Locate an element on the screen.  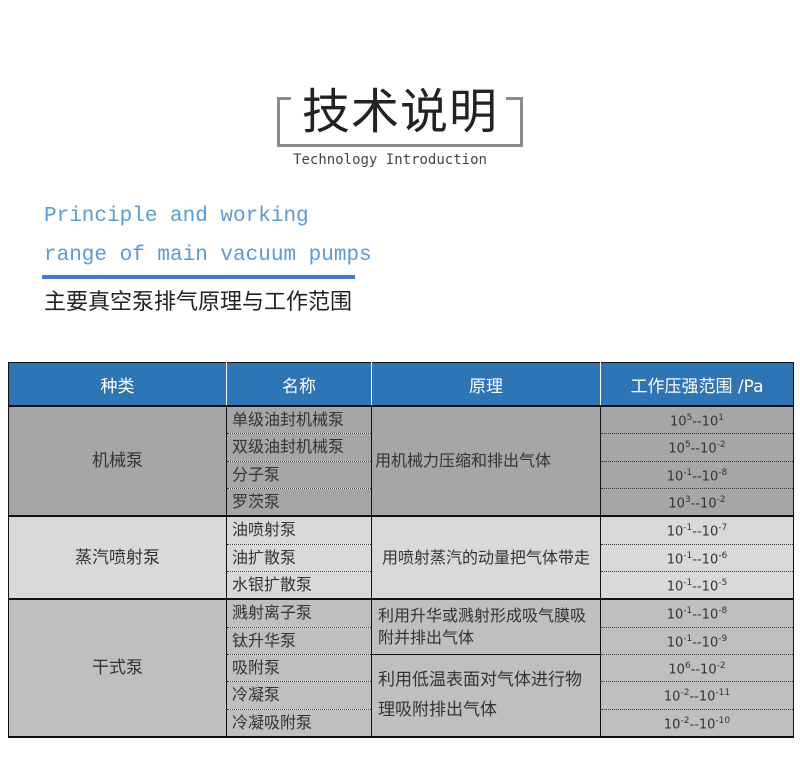
page-title: 技术说明 is located at coordinates (399, 112).